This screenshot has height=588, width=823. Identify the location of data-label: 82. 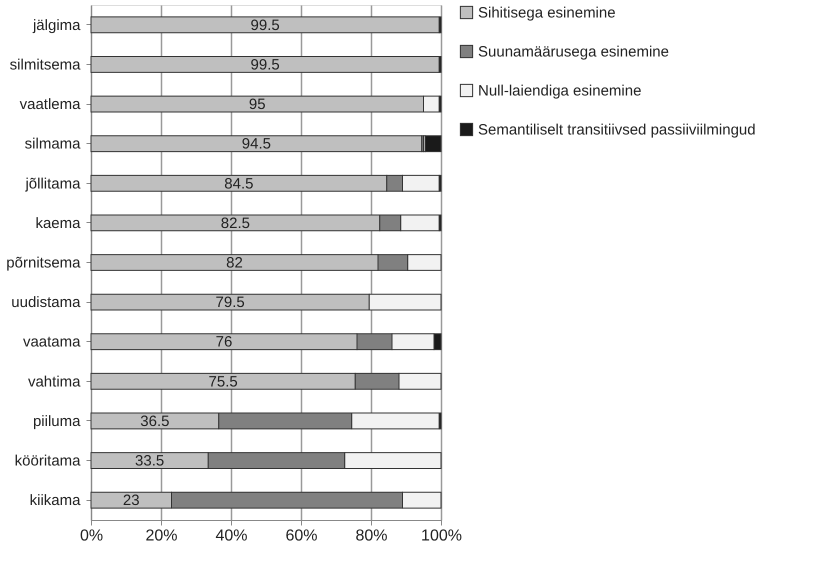
(234, 263).